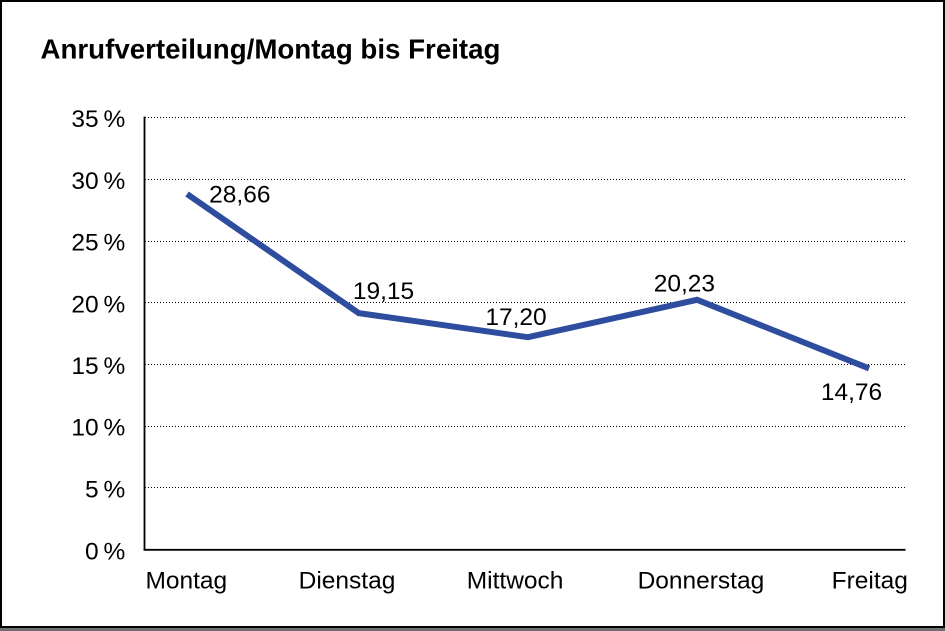  What do you see at coordinates (98, 119) in the screenshot?
I see `svg-text: 35 %` at bounding box center [98, 119].